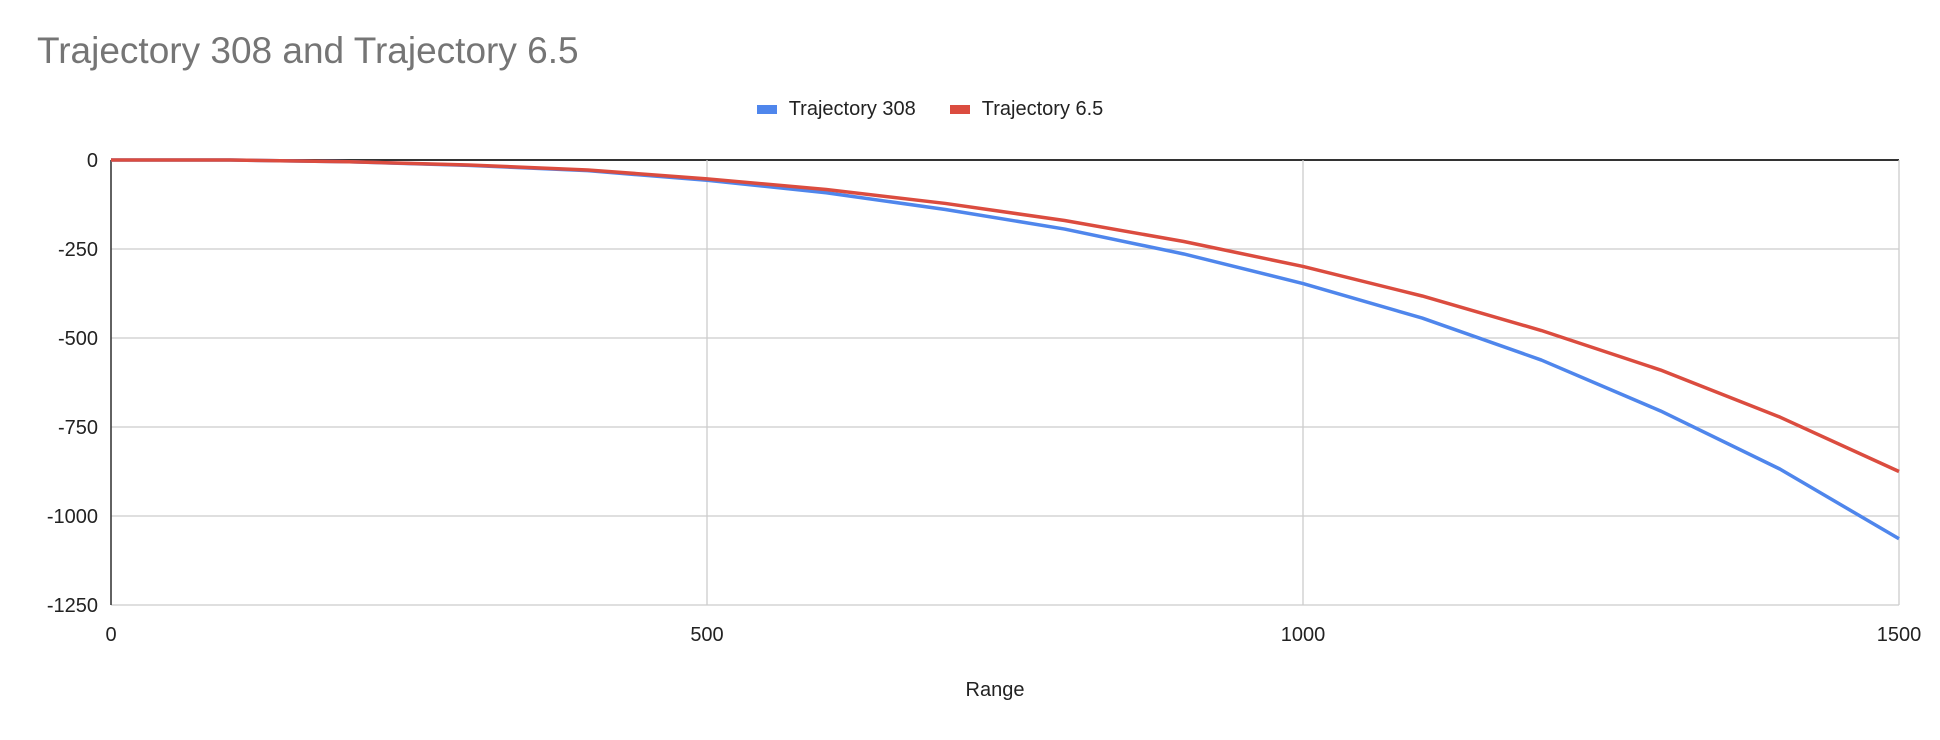 This screenshot has width=1940, height=740. I want to click on x-tick-label: 1500, so click(1899, 635).